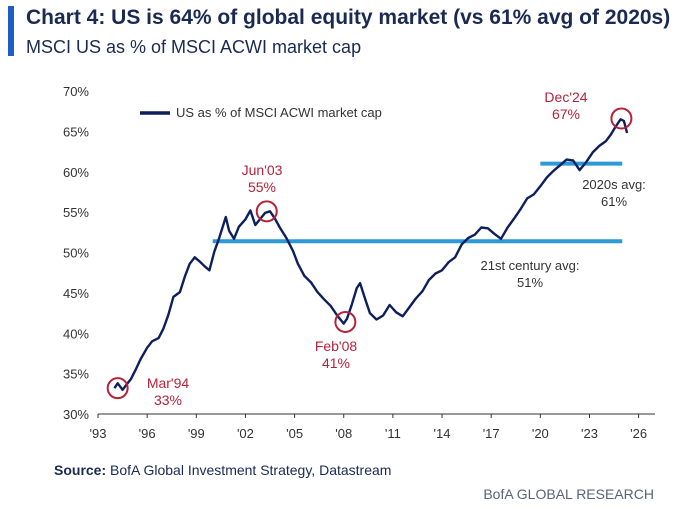 Image resolution: width=690 pixels, height=509 pixels. Describe the element at coordinates (98, 433) in the screenshot. I see `x-tick-label: '93` at that location.